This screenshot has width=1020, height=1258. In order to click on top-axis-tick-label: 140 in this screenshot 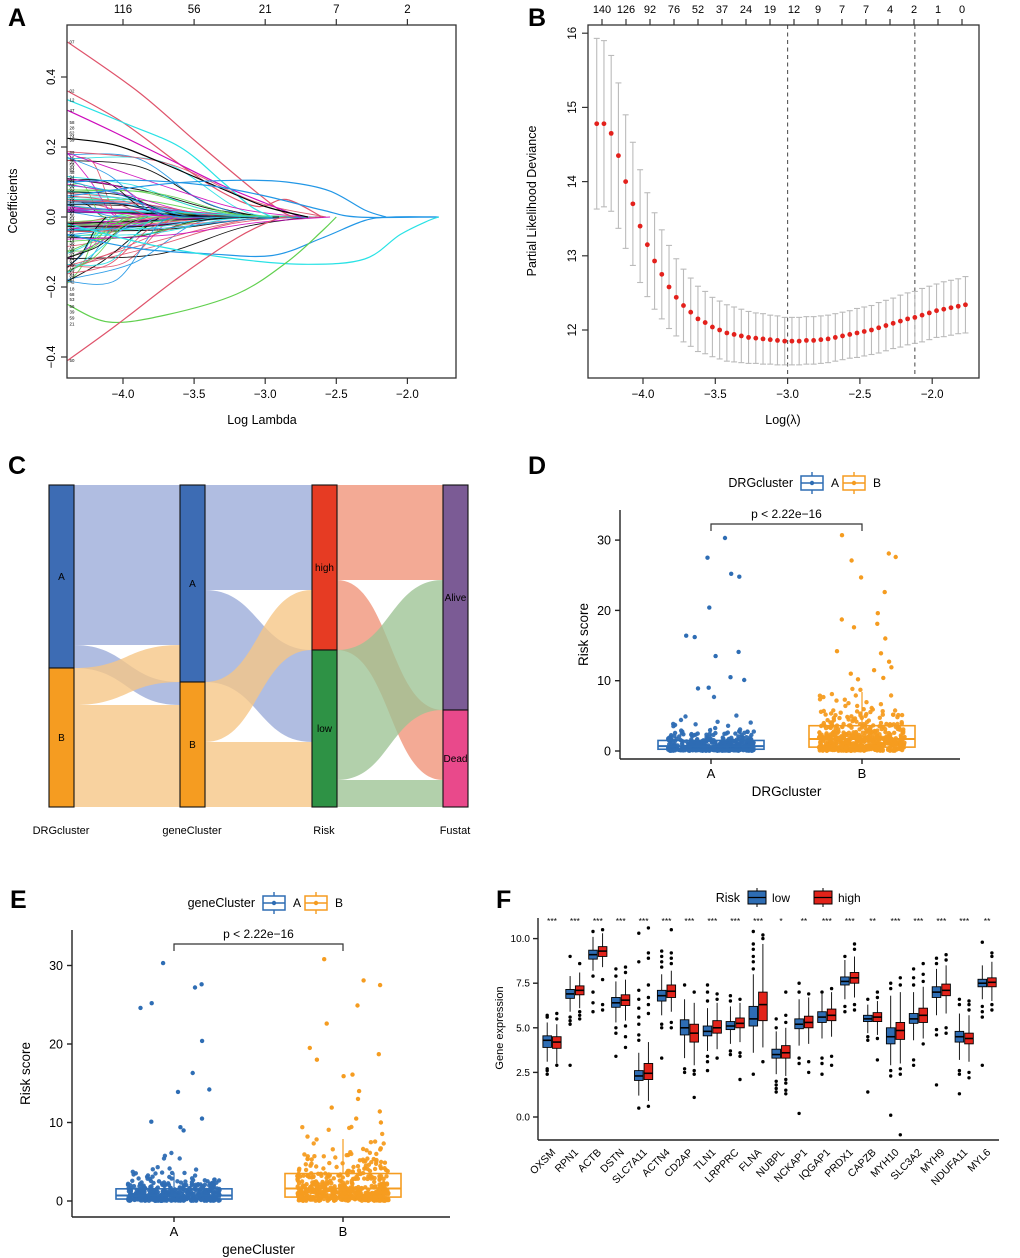, I will do `click(602, 10)`.